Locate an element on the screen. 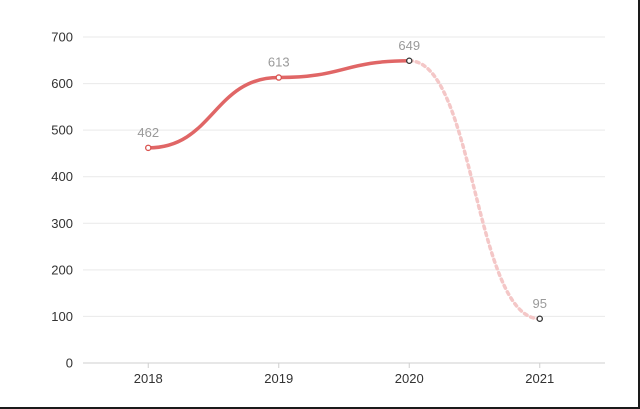 The height and width of the screenshot is (409, 640). data-point-2018 is located at coordinates (148, 148).